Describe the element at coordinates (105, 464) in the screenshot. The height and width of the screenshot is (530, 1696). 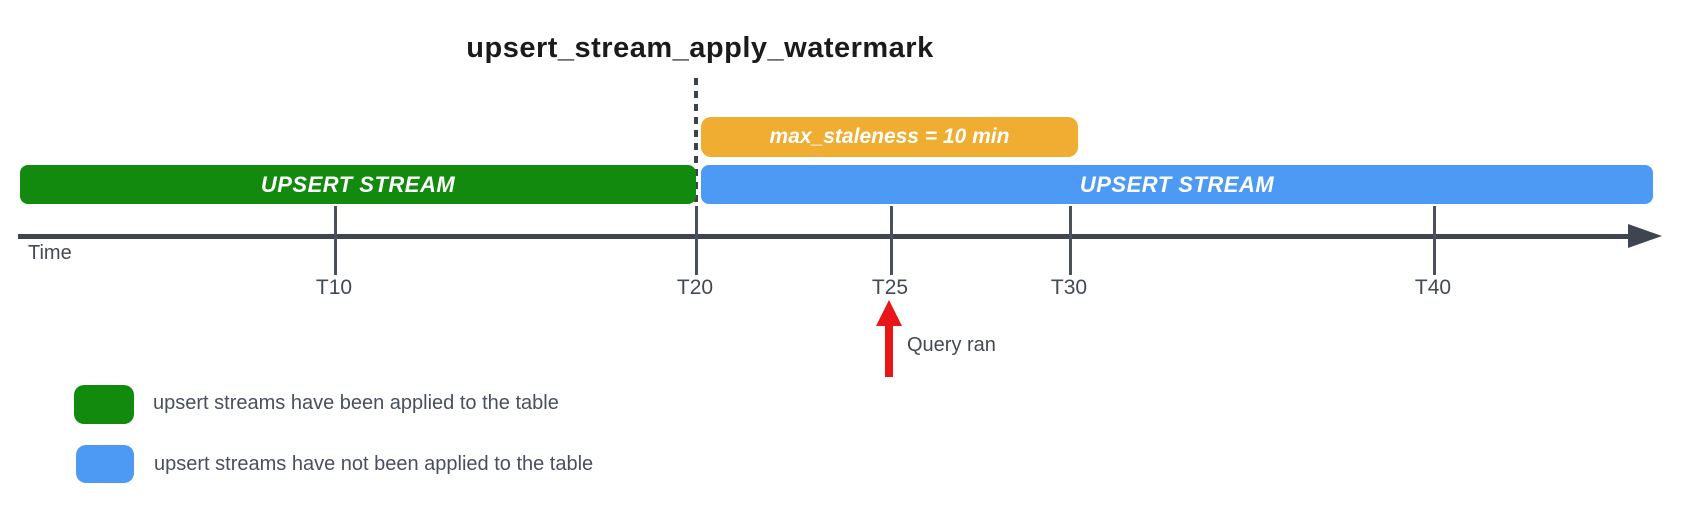
I see `legend-swatch-not-applied` at that location.